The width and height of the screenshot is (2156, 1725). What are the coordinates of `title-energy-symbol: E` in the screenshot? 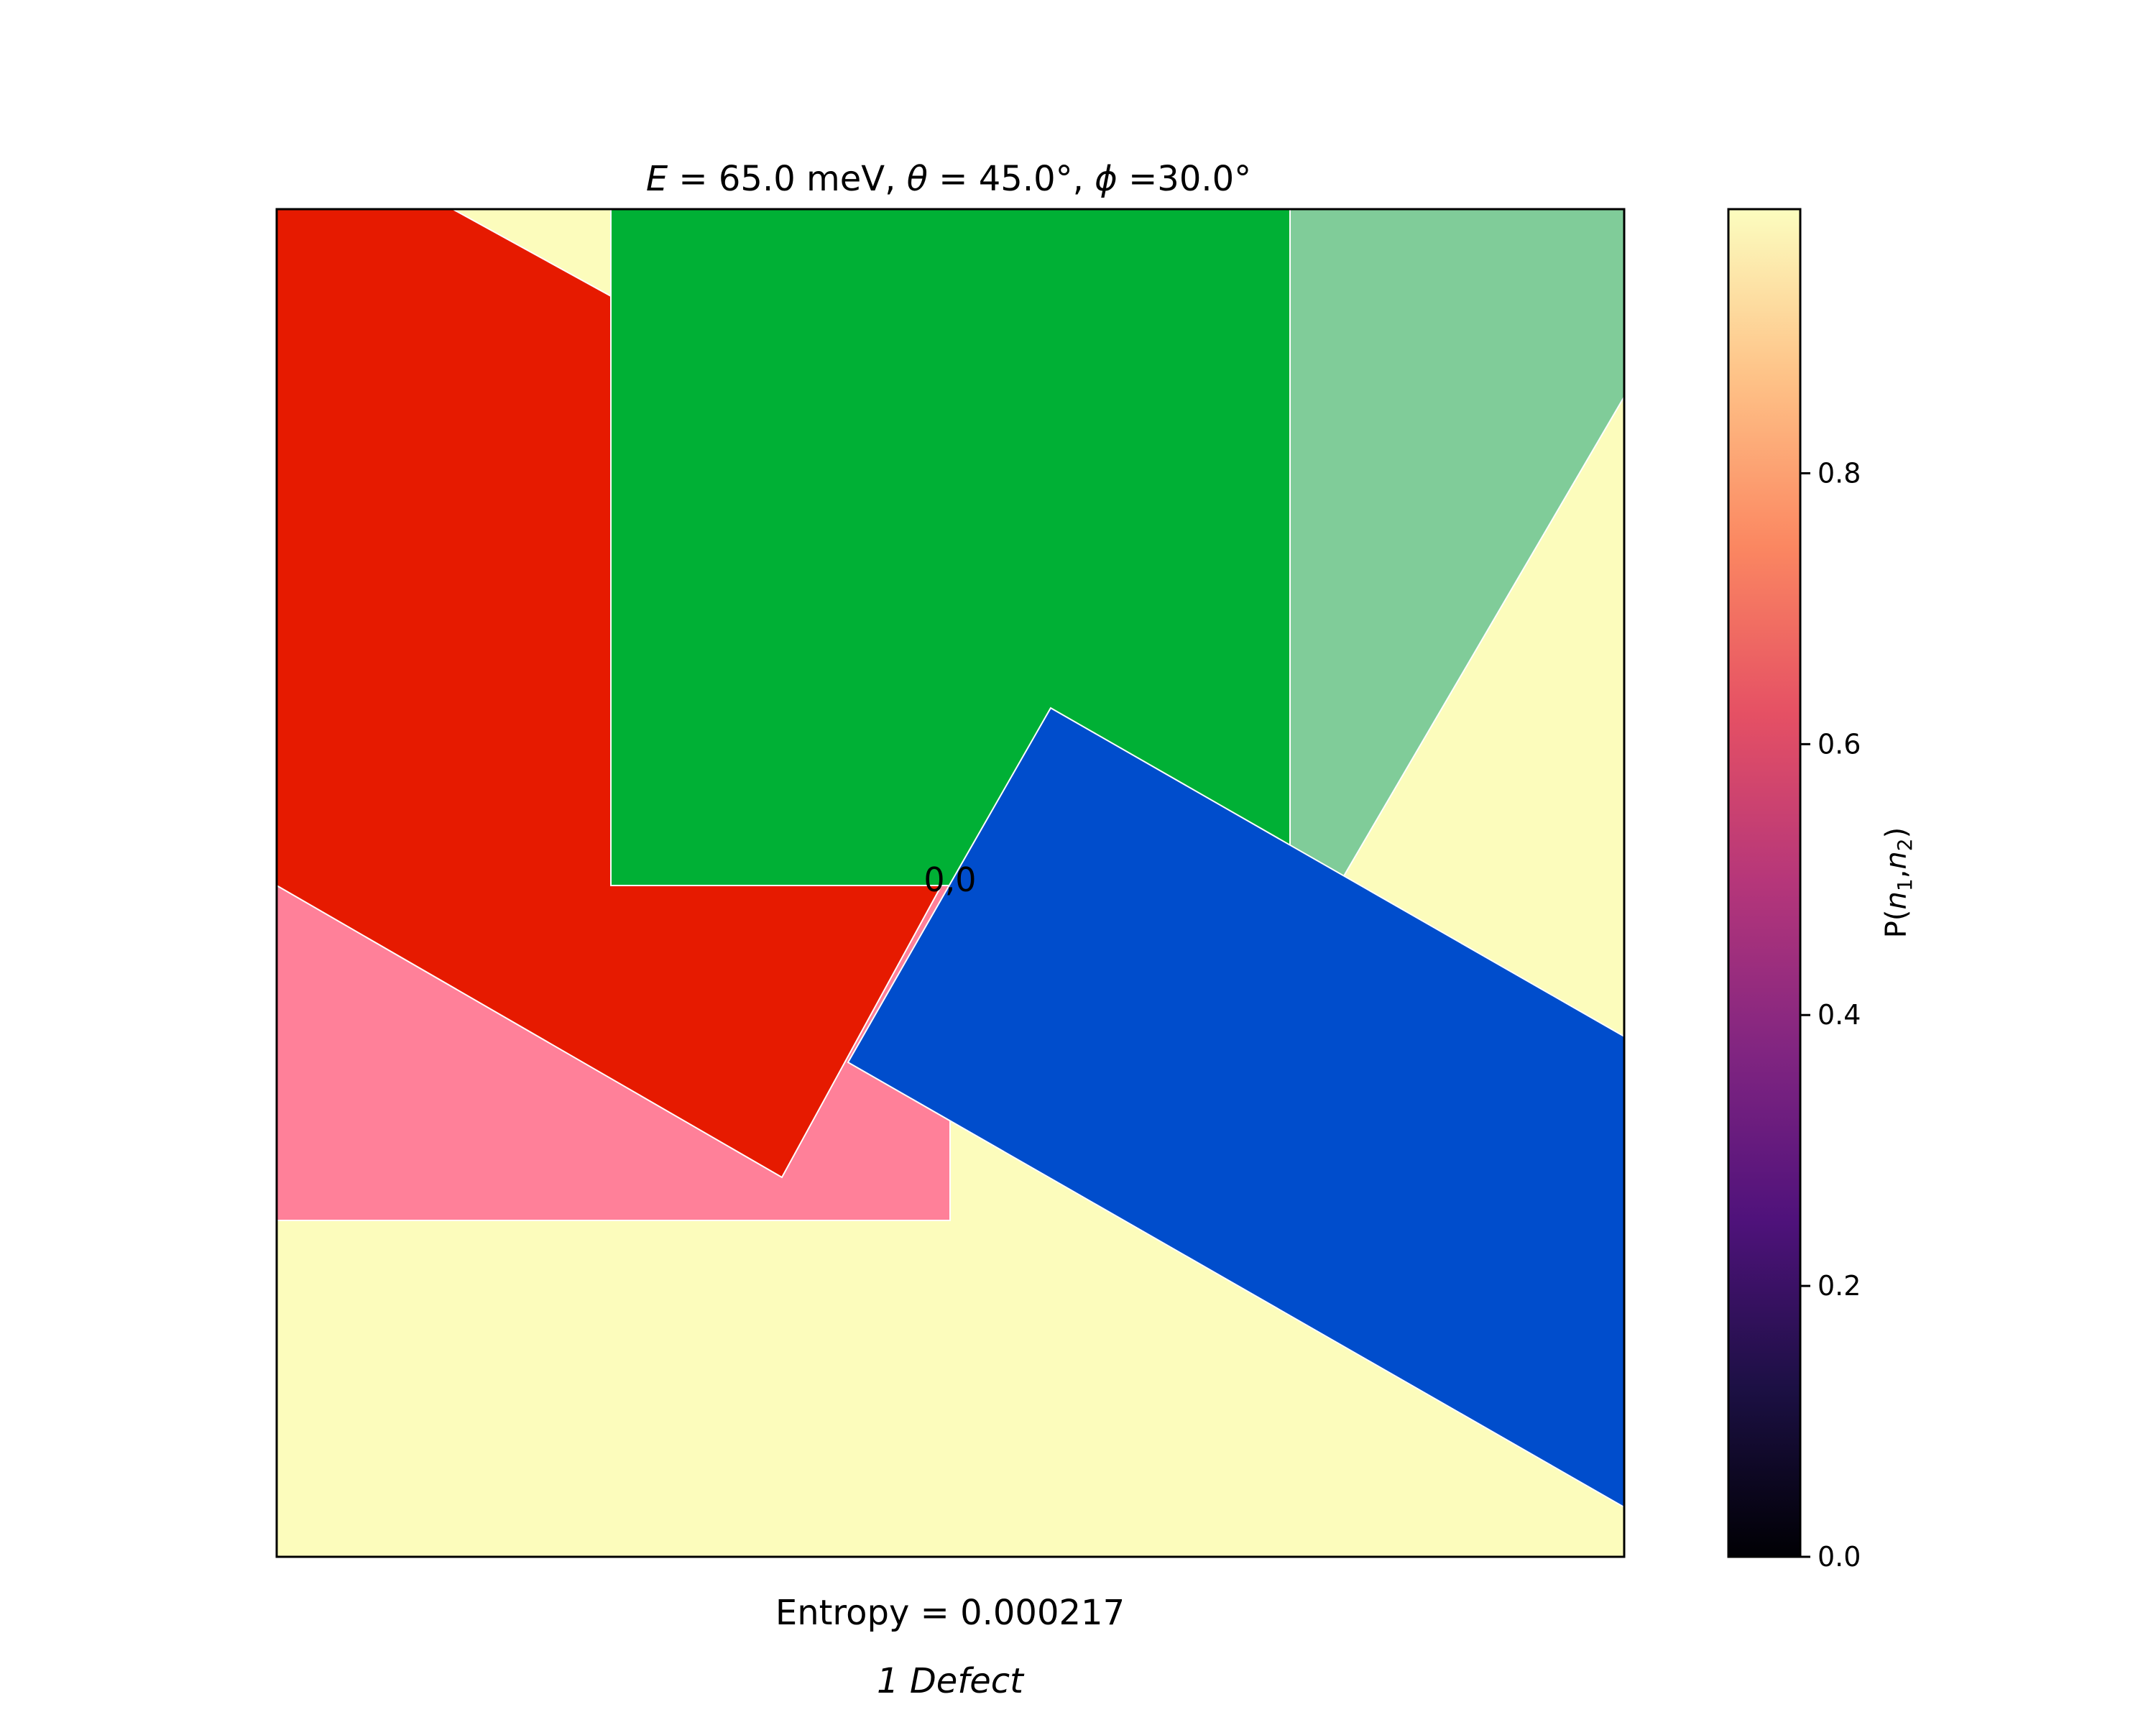 It's located at (657, 179).